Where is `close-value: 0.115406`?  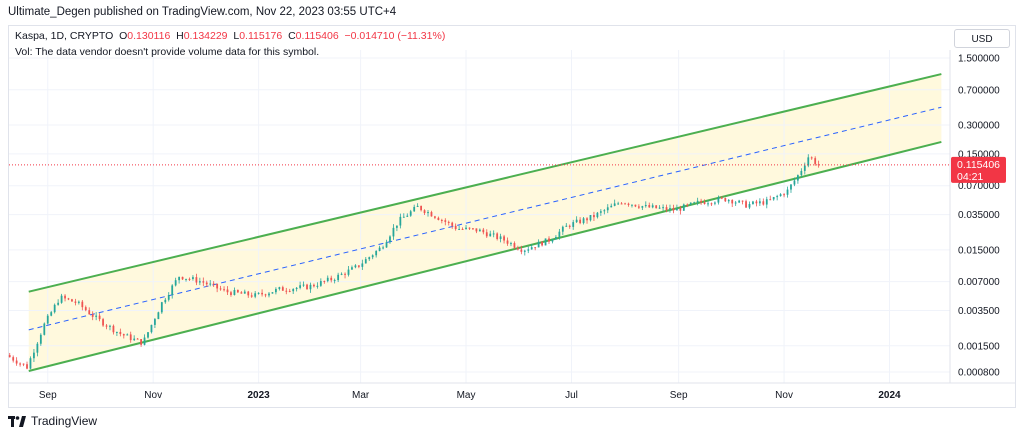
close-value: 0.115406 is located at coordinates (317, 36).